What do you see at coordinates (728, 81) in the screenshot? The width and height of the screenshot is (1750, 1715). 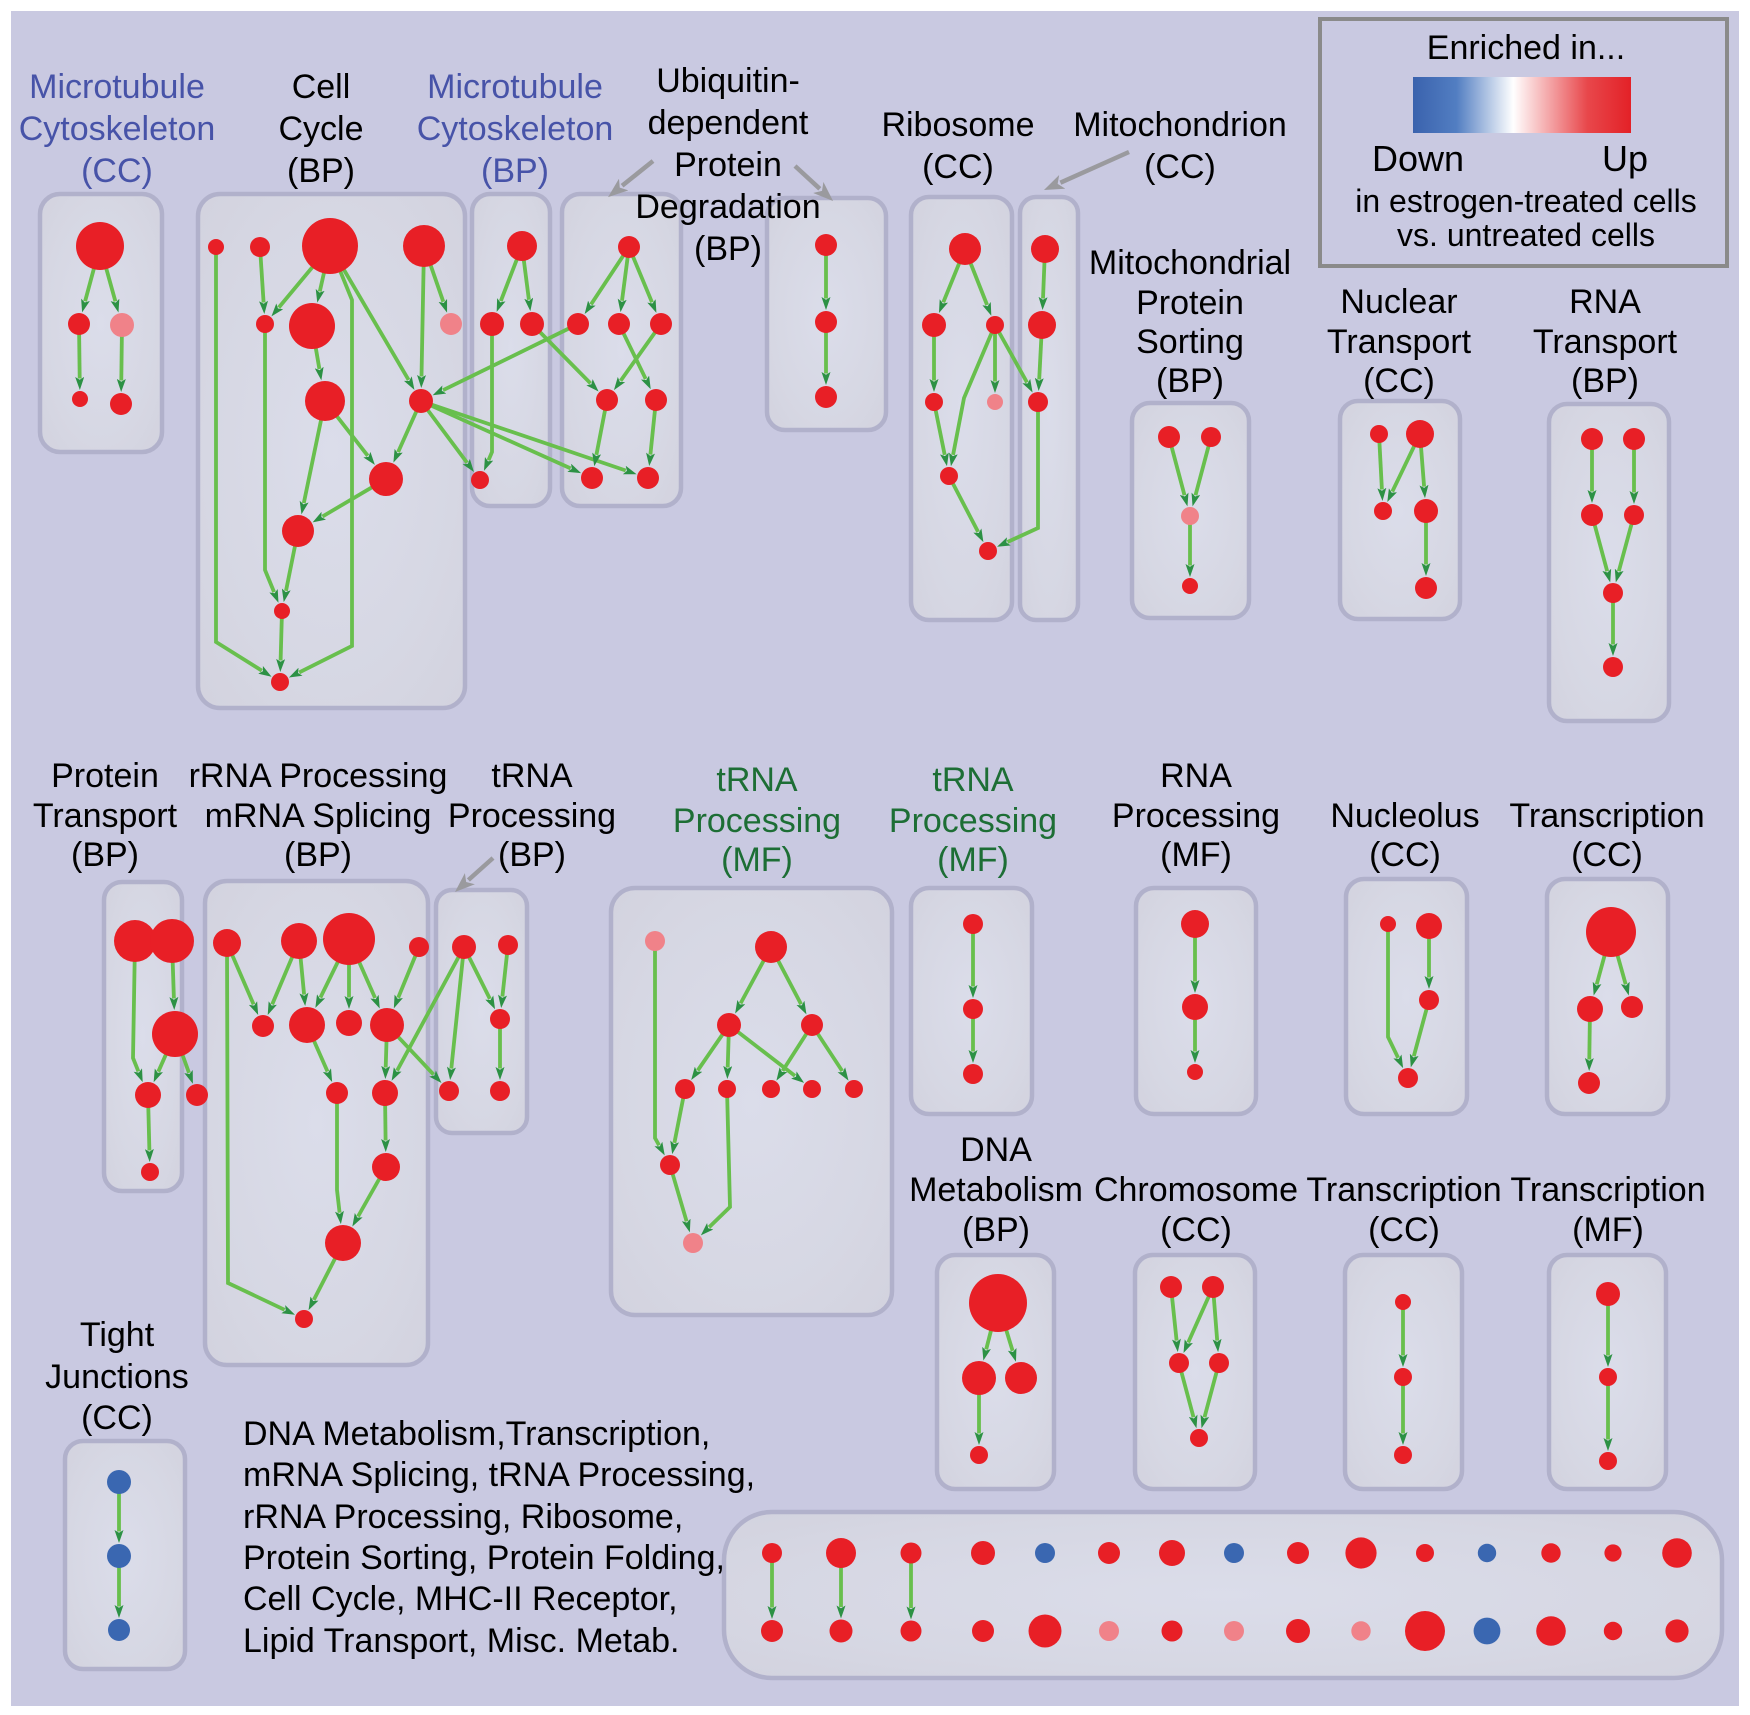 I see `svg-text: Ubiquitin-` at bounding box center [728, 81].